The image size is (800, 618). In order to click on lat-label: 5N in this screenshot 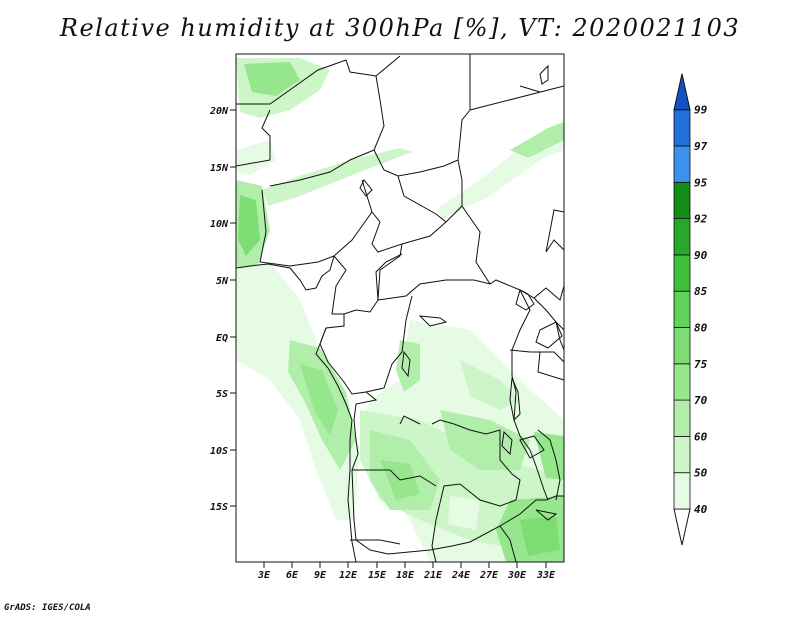, I will do `click(222, 281)`.